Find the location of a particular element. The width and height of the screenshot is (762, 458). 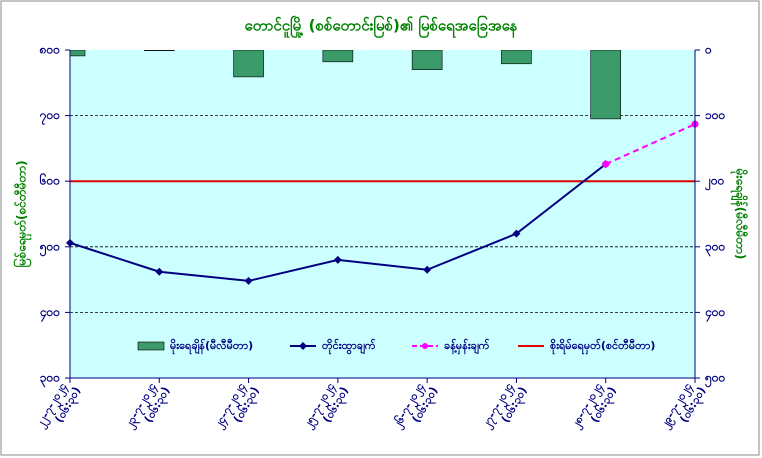

y2-tick-label: ၀ is located at coordinates (708, 50).